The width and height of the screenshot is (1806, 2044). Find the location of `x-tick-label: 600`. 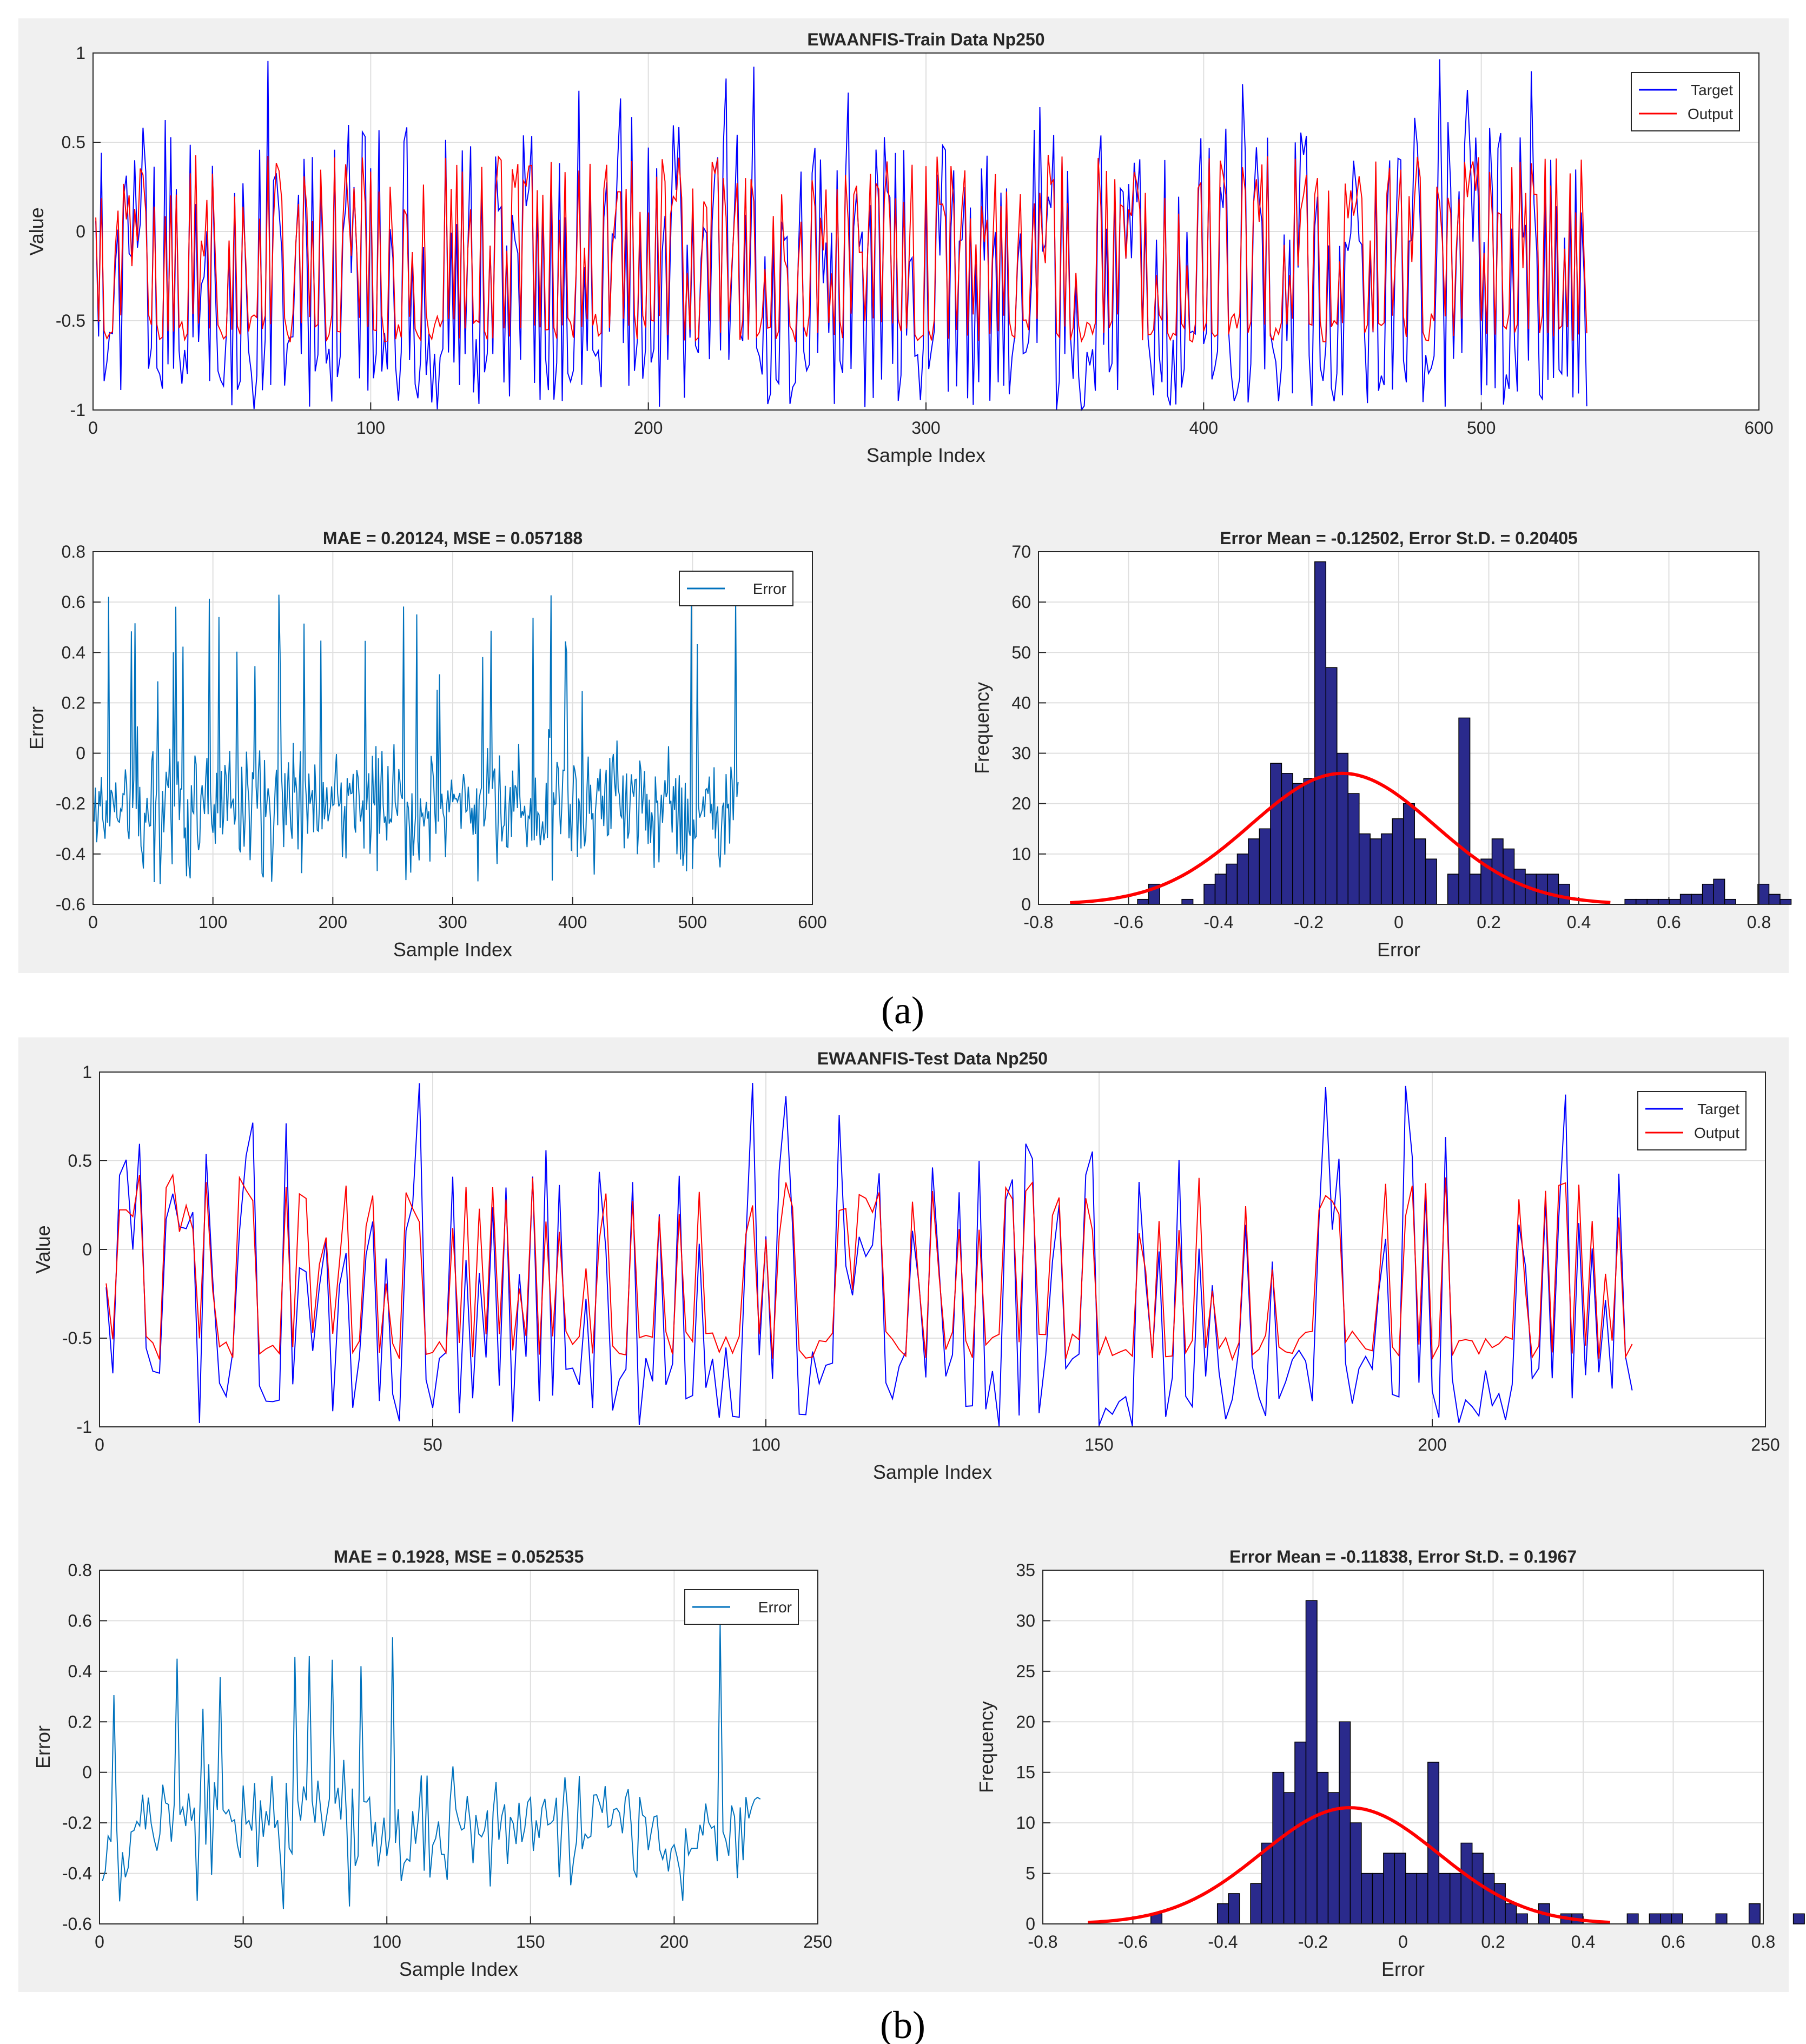

x-tick-label: 600 is located at coordinates (1758, 428).